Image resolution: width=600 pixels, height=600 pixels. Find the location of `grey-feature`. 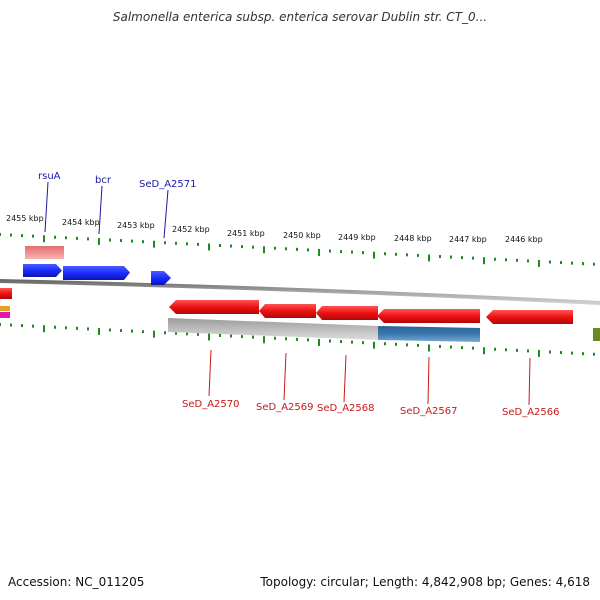

grey-feature is located at coordinates (273, 329).